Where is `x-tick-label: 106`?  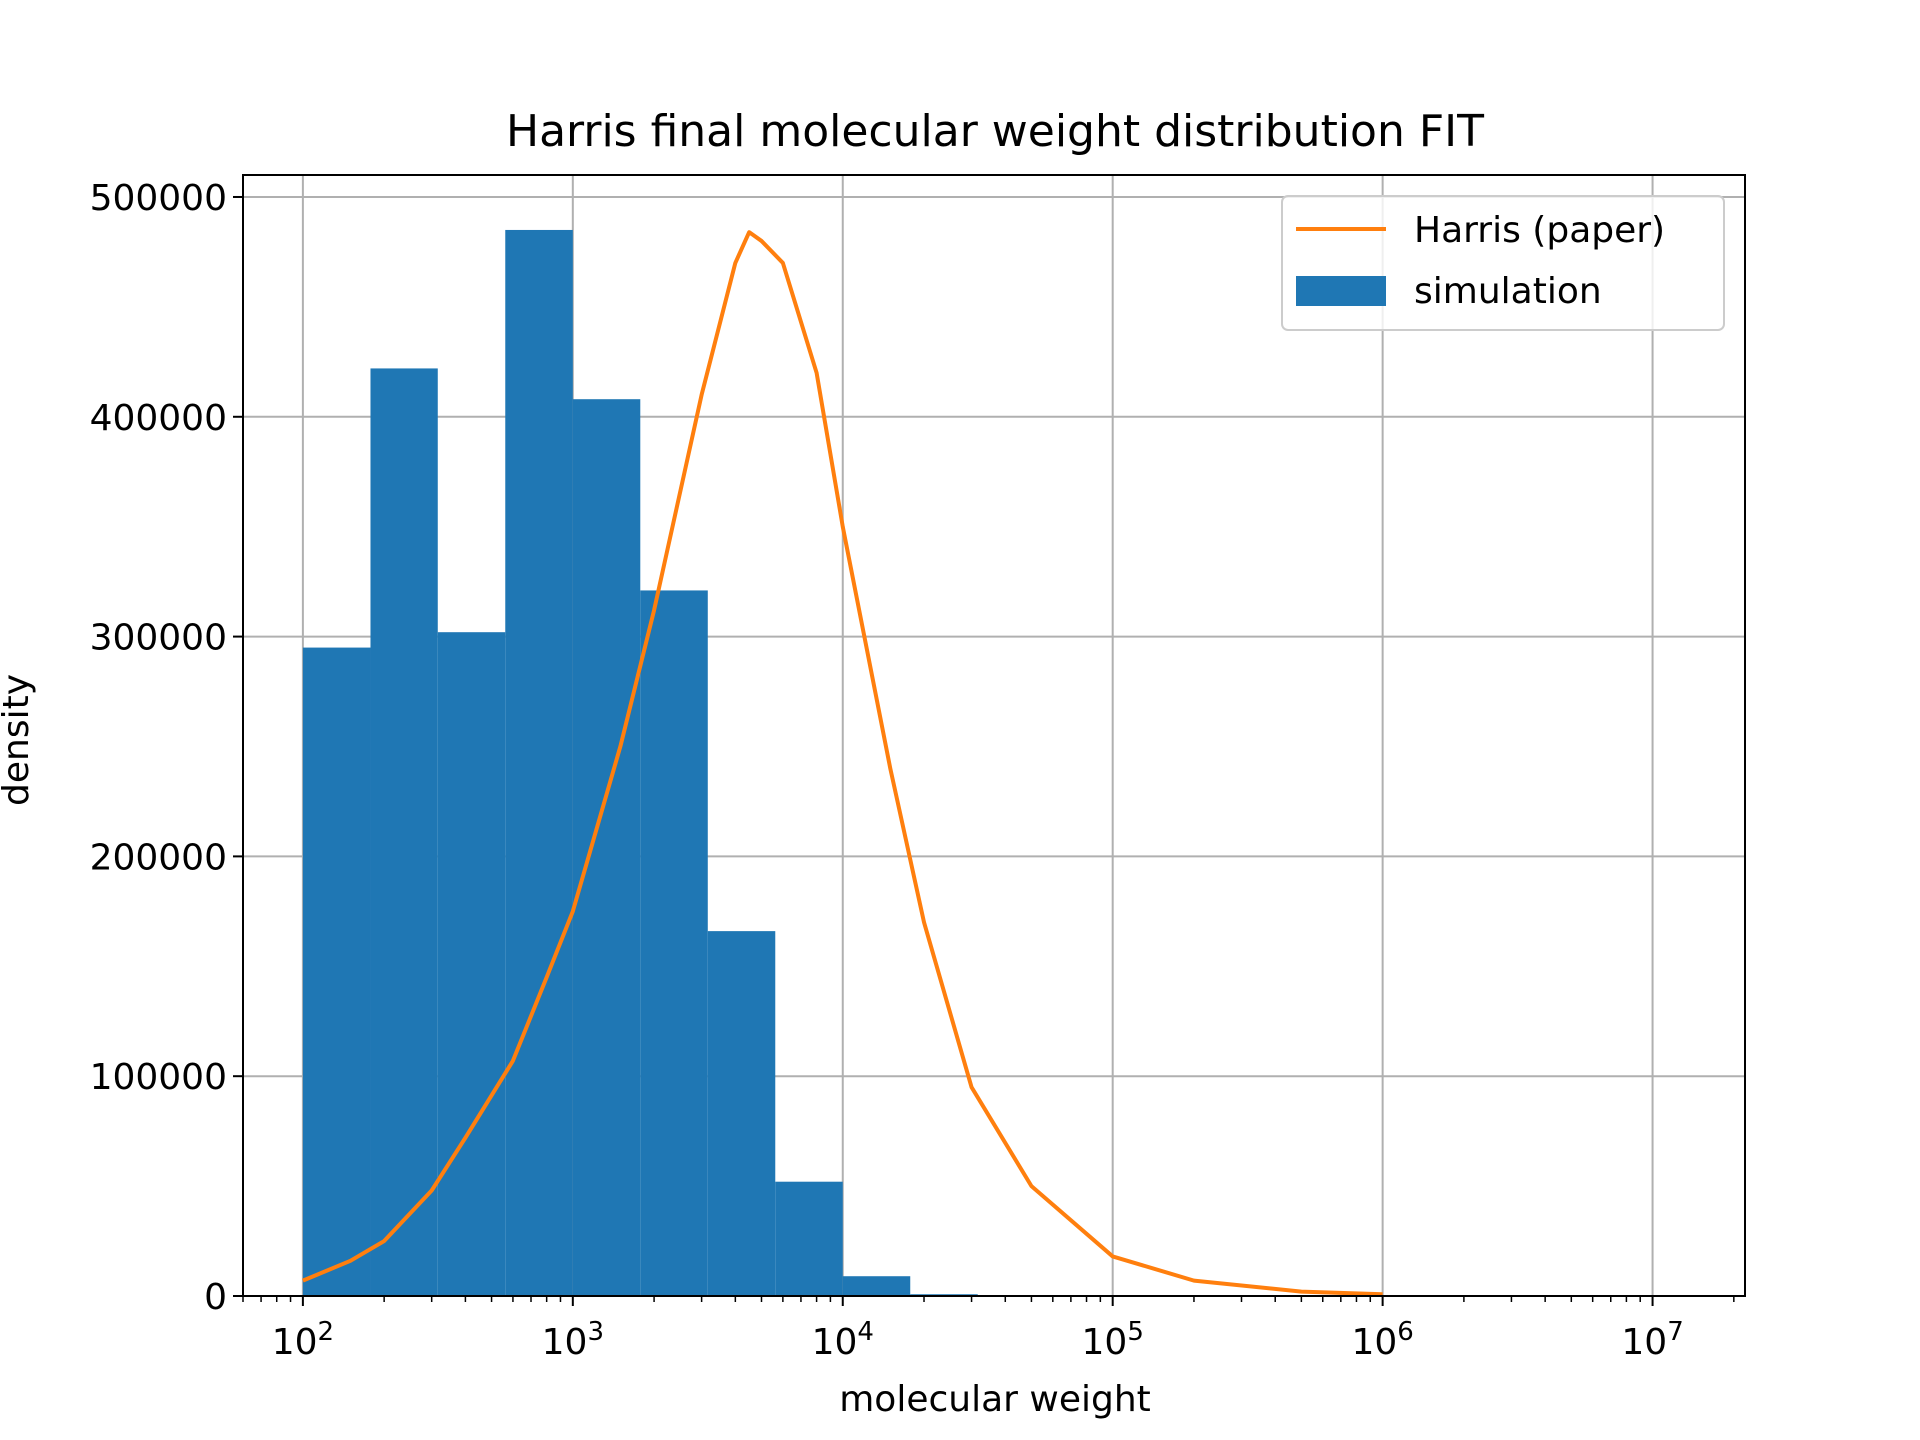 x-tick-label: 106 is located at coordinates (1382, 1340).